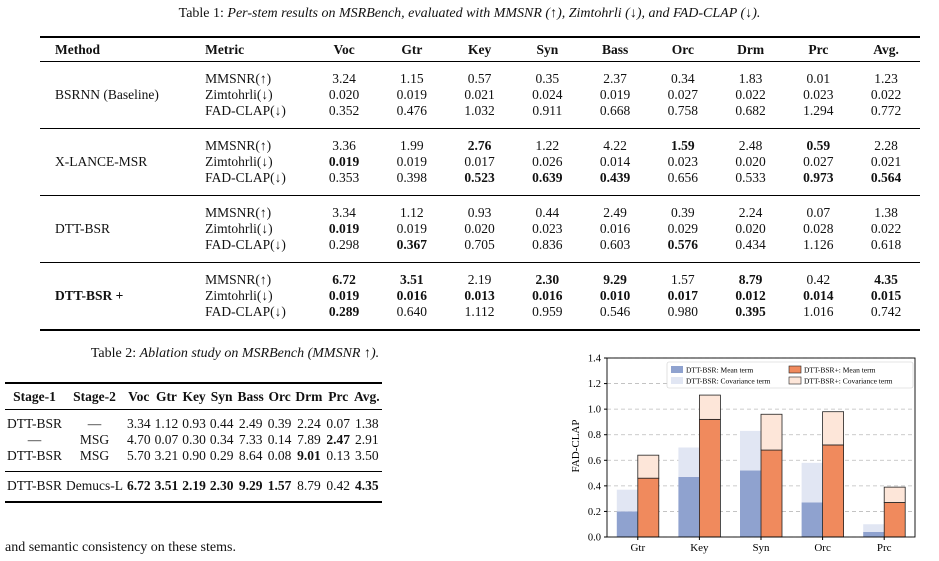 This screenshot has height=561, width=939. I want to click on value-cell: 0.028, so click(818, 228).